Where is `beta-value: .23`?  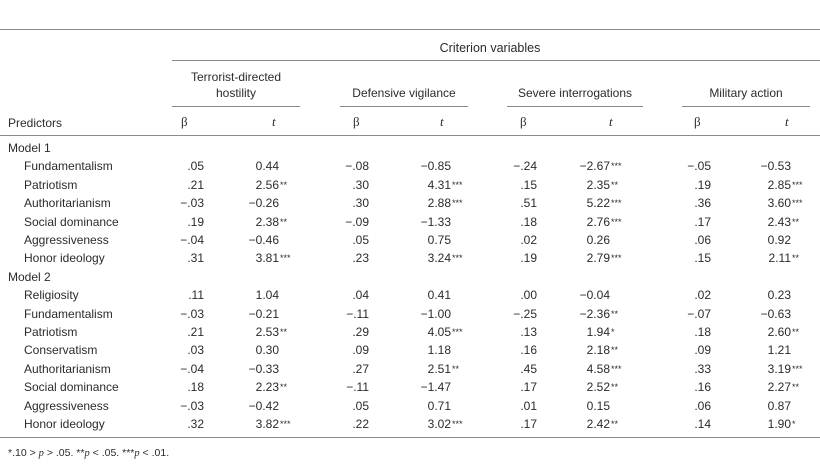
beta-value: .23 is located at coordinates (339, 258).